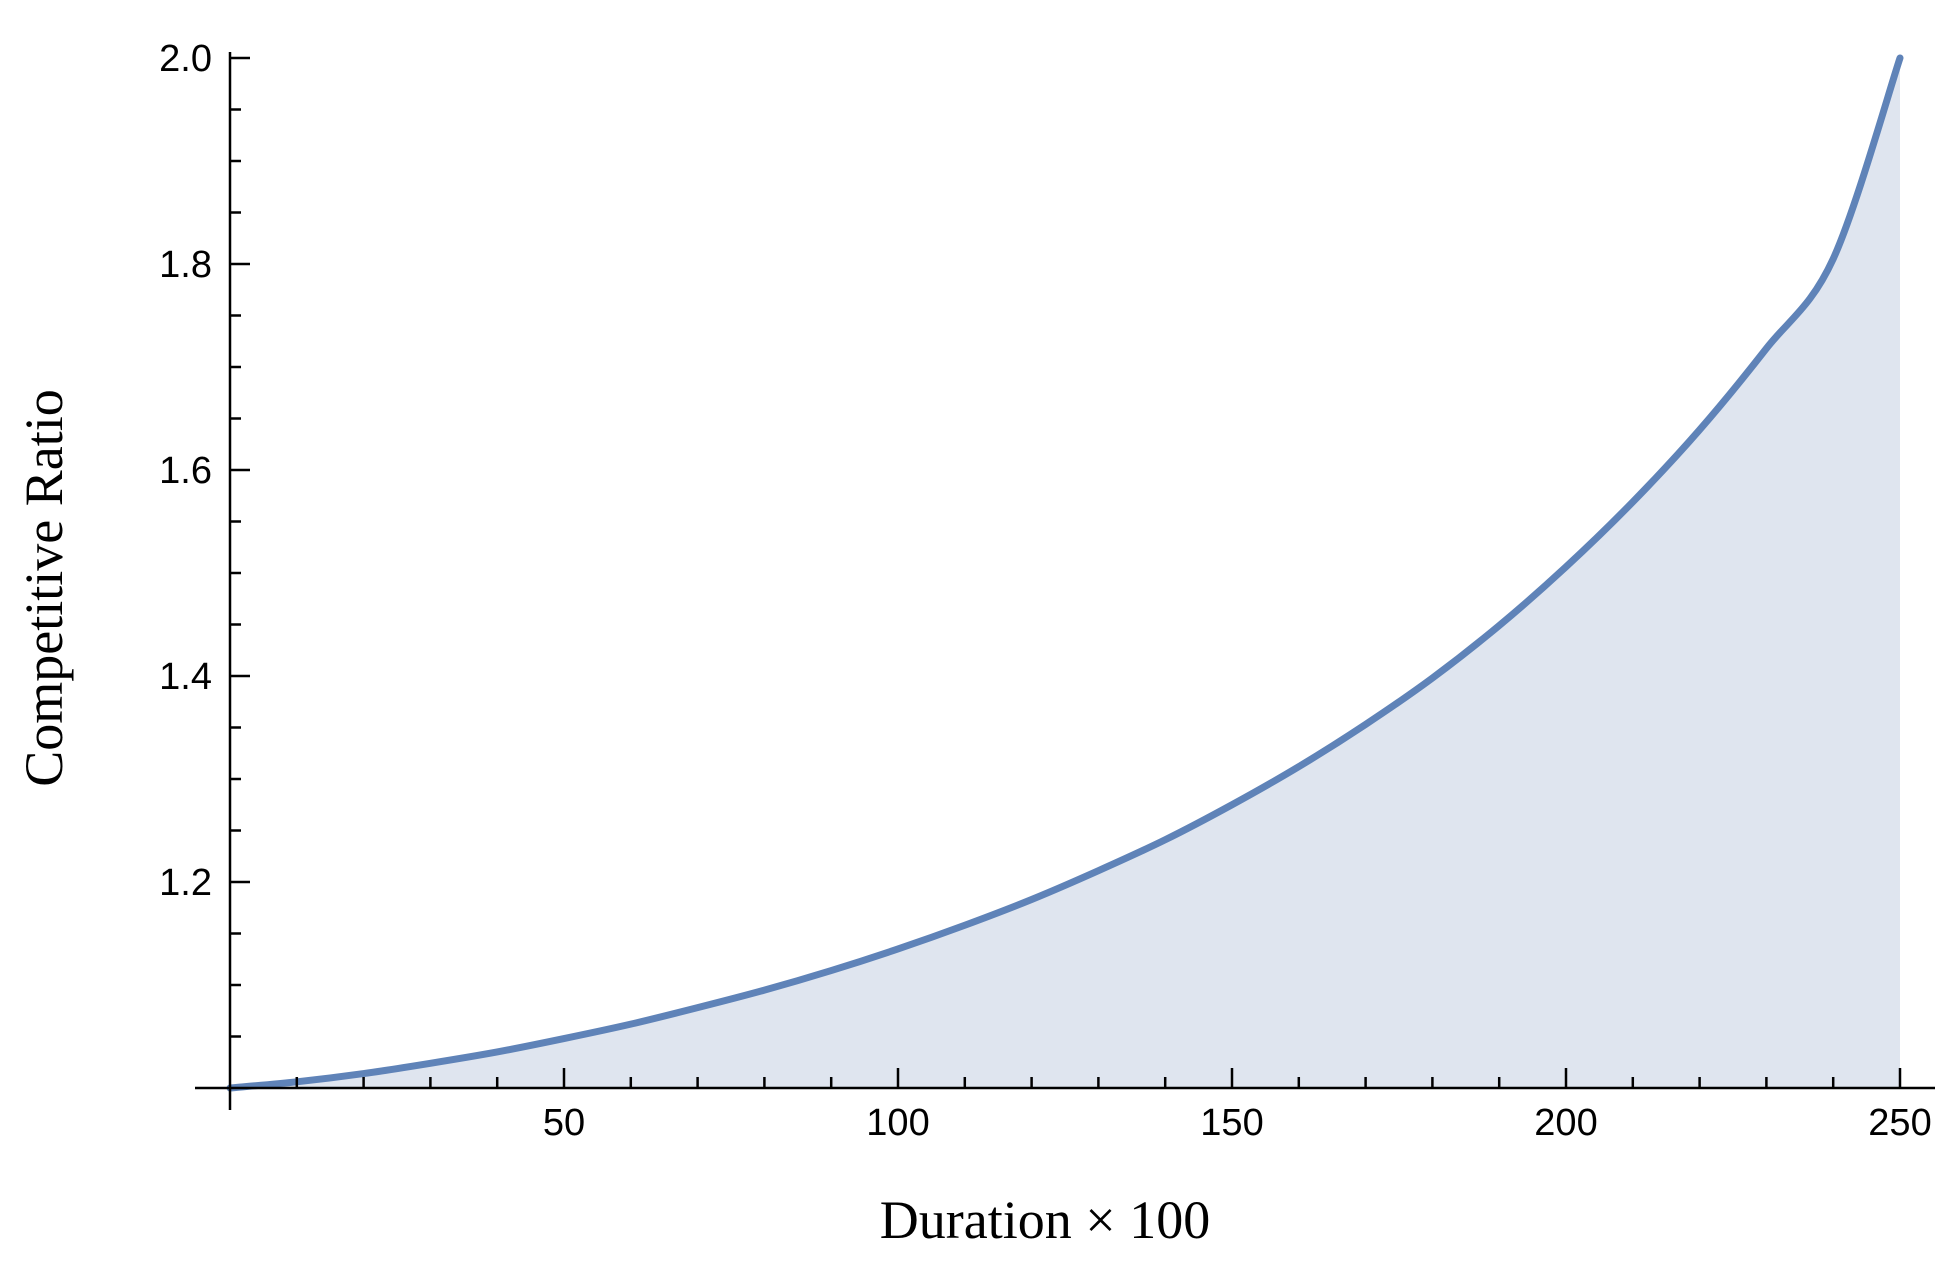  What do you see at coordinates (1045, 1220) in the screenshot?
I see `x-axis-title: Duration × 100` at bounding box center [1045, 1220].